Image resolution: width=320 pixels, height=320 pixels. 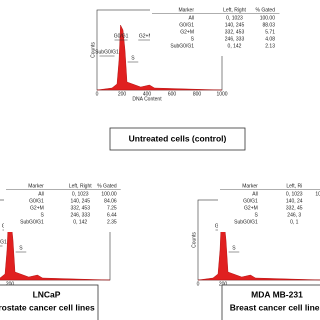 What do you see at coordinates (270, 46) in the screenshot?
I see `table-cell: 2.13` at bounding box center [270, 46].